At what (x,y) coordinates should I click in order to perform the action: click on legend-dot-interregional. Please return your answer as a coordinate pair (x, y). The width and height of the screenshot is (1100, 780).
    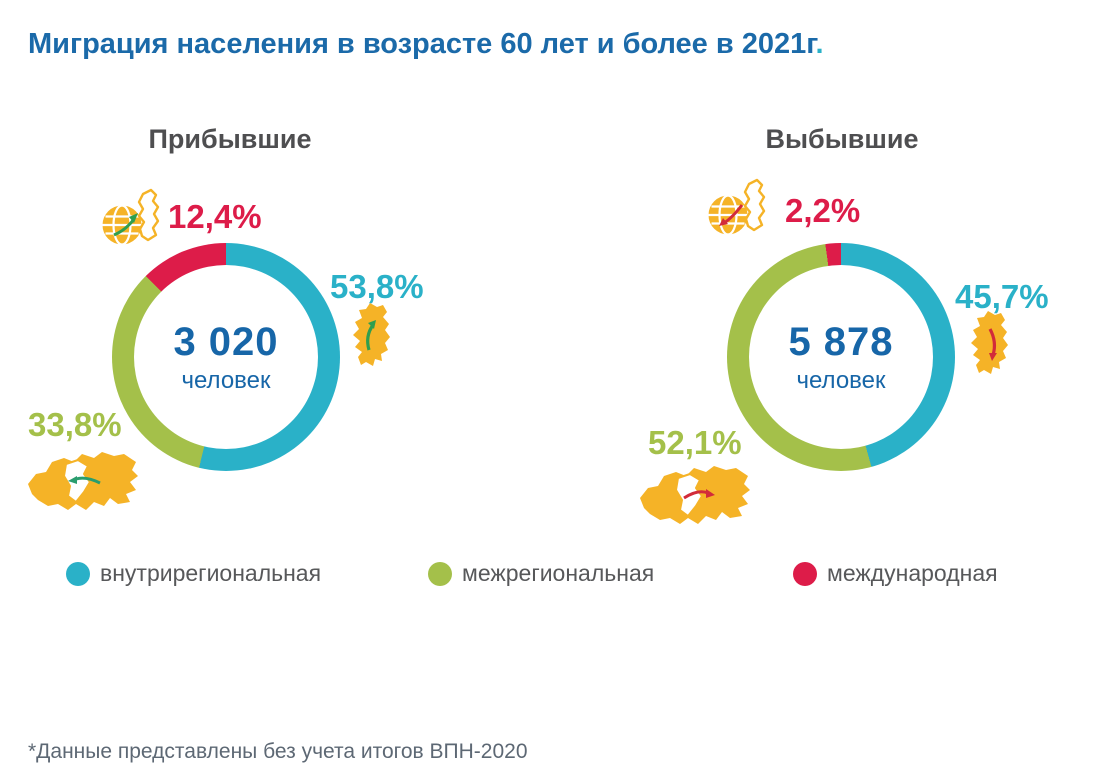
    Looking at the image, I should click on (440, 573).